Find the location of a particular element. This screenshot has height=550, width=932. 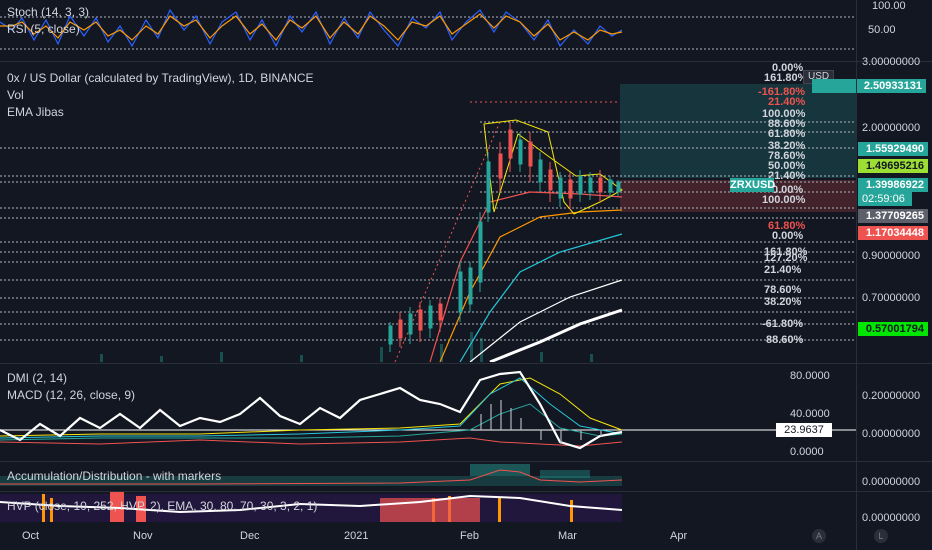

price-tag-target: 2.50933131 is located at coordinates (869, 86).